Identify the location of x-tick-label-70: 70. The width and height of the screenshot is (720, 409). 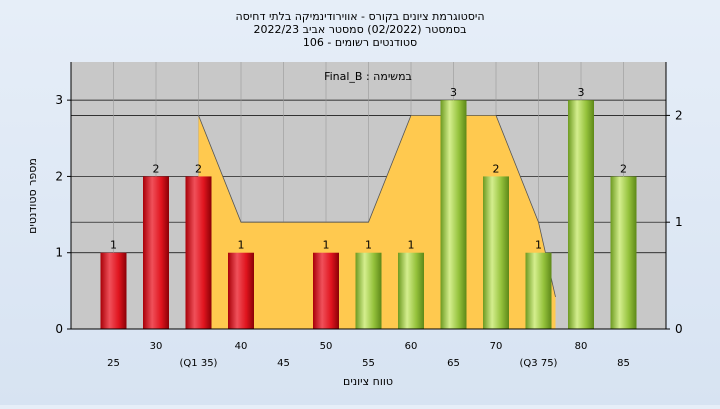
(496, 346).